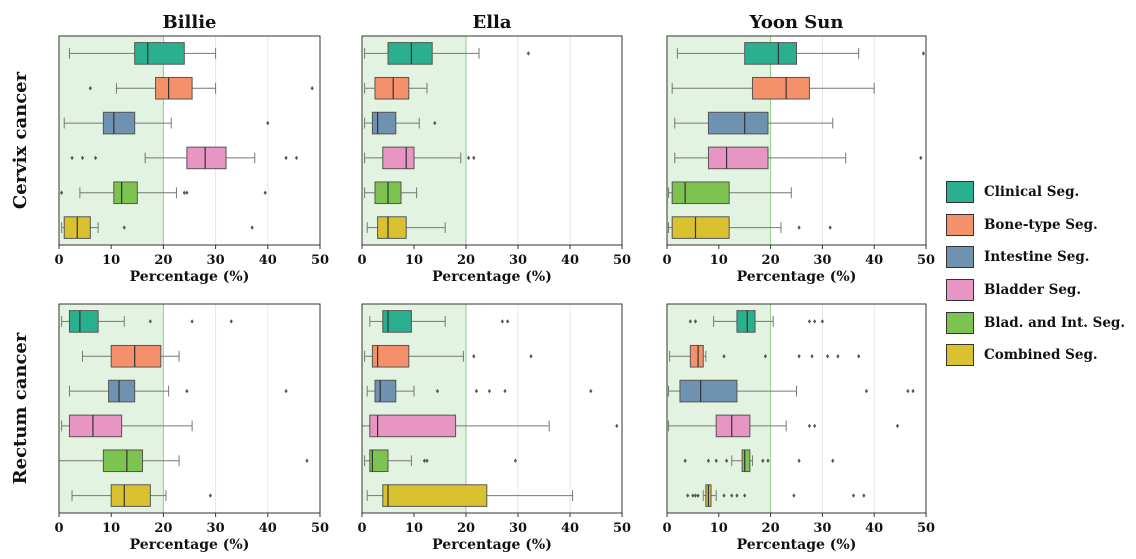  I want to click on legend-label-combined: Combined Seg., so click(1041, 355).